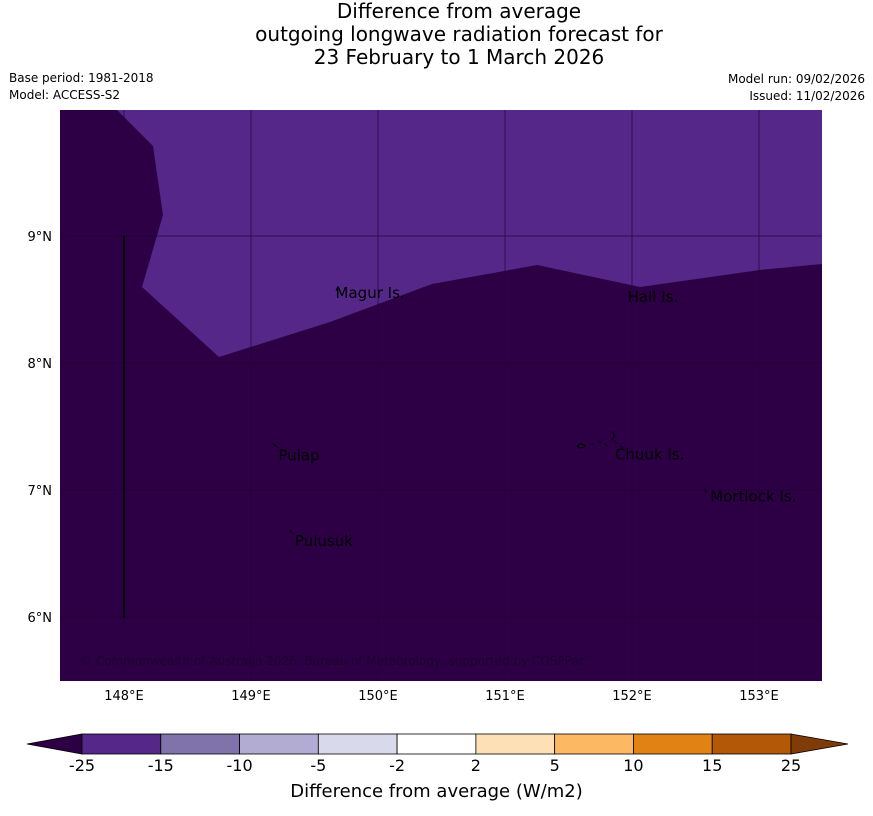  What do you see at coordinates (649, 454) in the screenshot?
I see `place-label: Chuuk Is.` at bounding box center [649, 454].